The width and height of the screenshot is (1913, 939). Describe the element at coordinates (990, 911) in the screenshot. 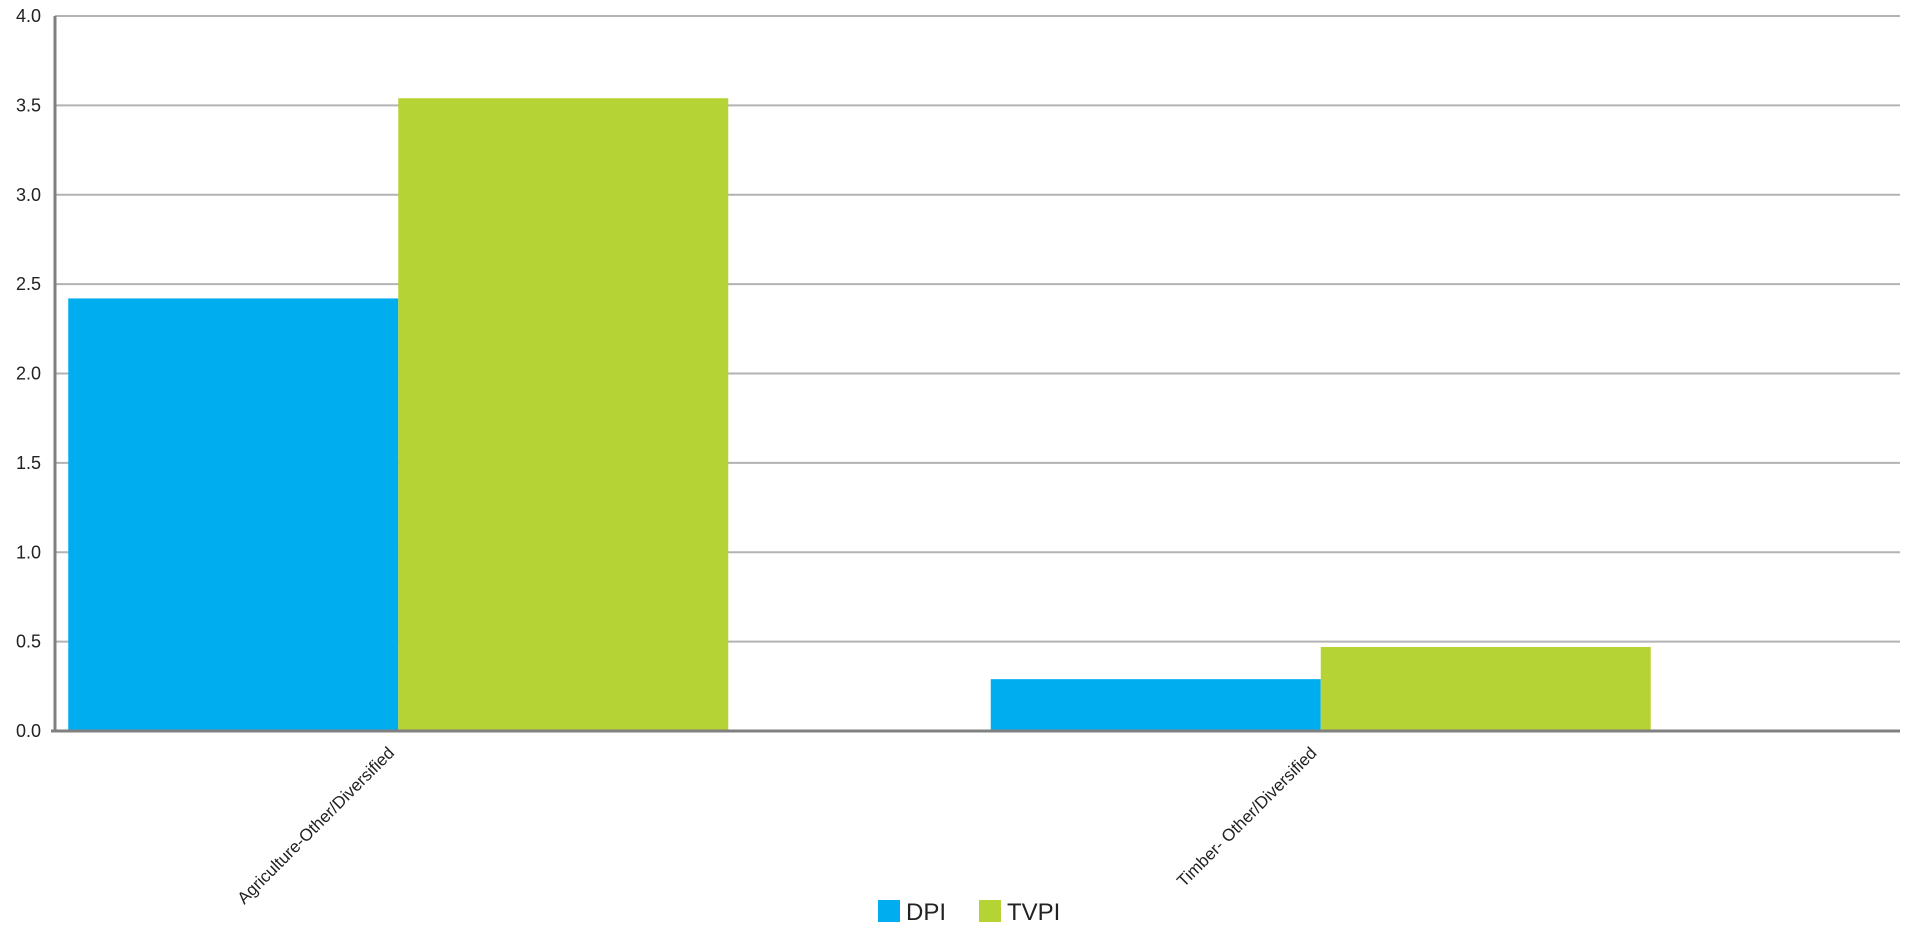

I see `legend-swatch-tvpi` at that location.